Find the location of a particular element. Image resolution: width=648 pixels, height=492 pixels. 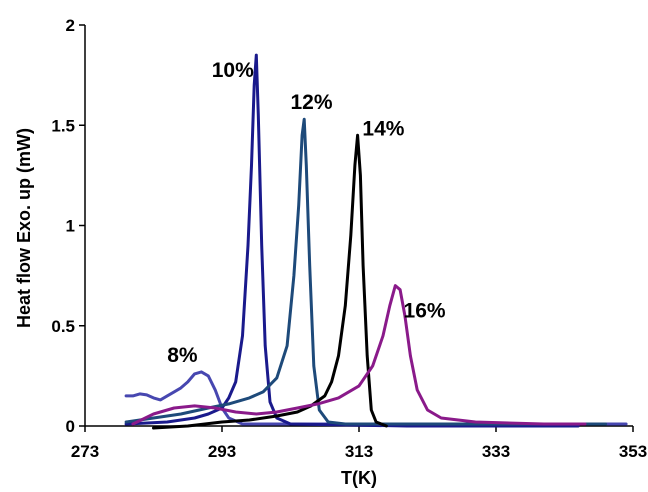

series-label: 10% is located at coordinates (233, 70).